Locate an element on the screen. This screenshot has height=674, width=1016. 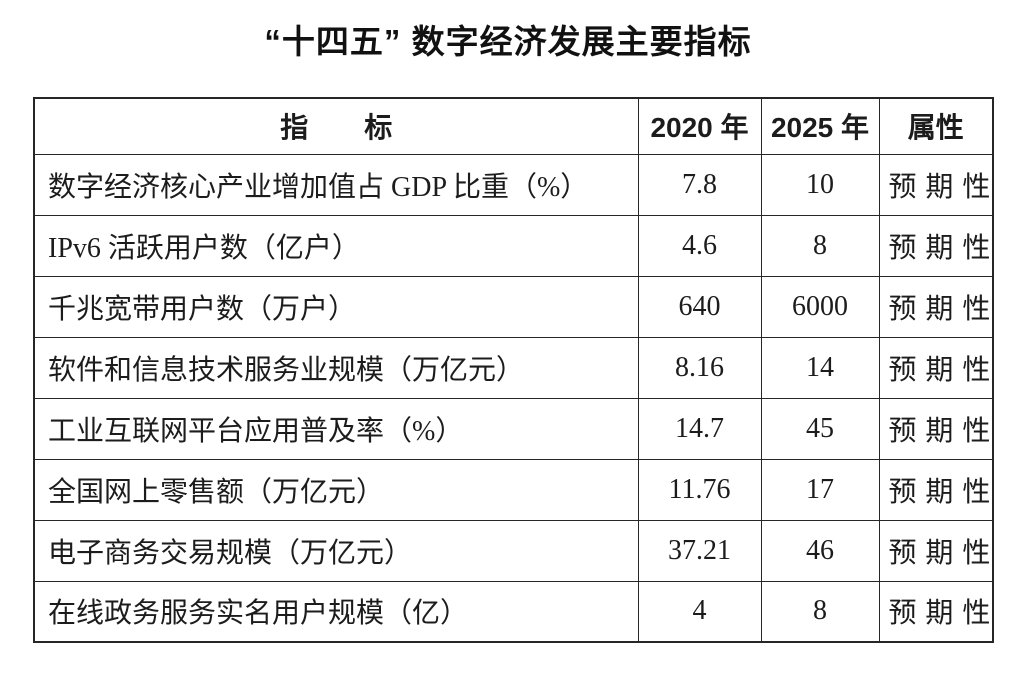
indicator-cell: 全国网上零售额（万亿元） is located at coordinates (336, 489).